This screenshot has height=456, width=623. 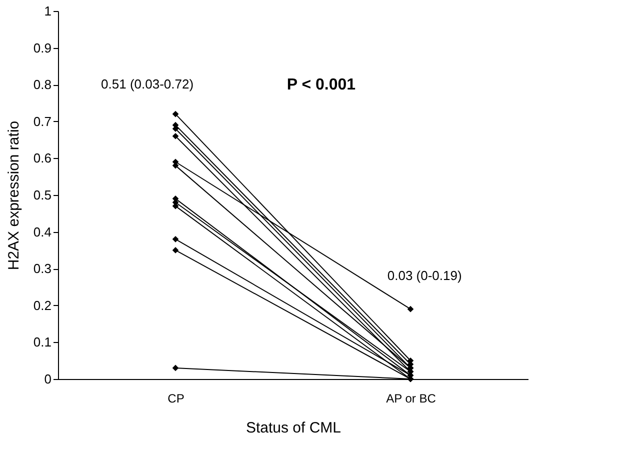 I want to click on y-tick-label: 0.9, so click(x=42, y=48).